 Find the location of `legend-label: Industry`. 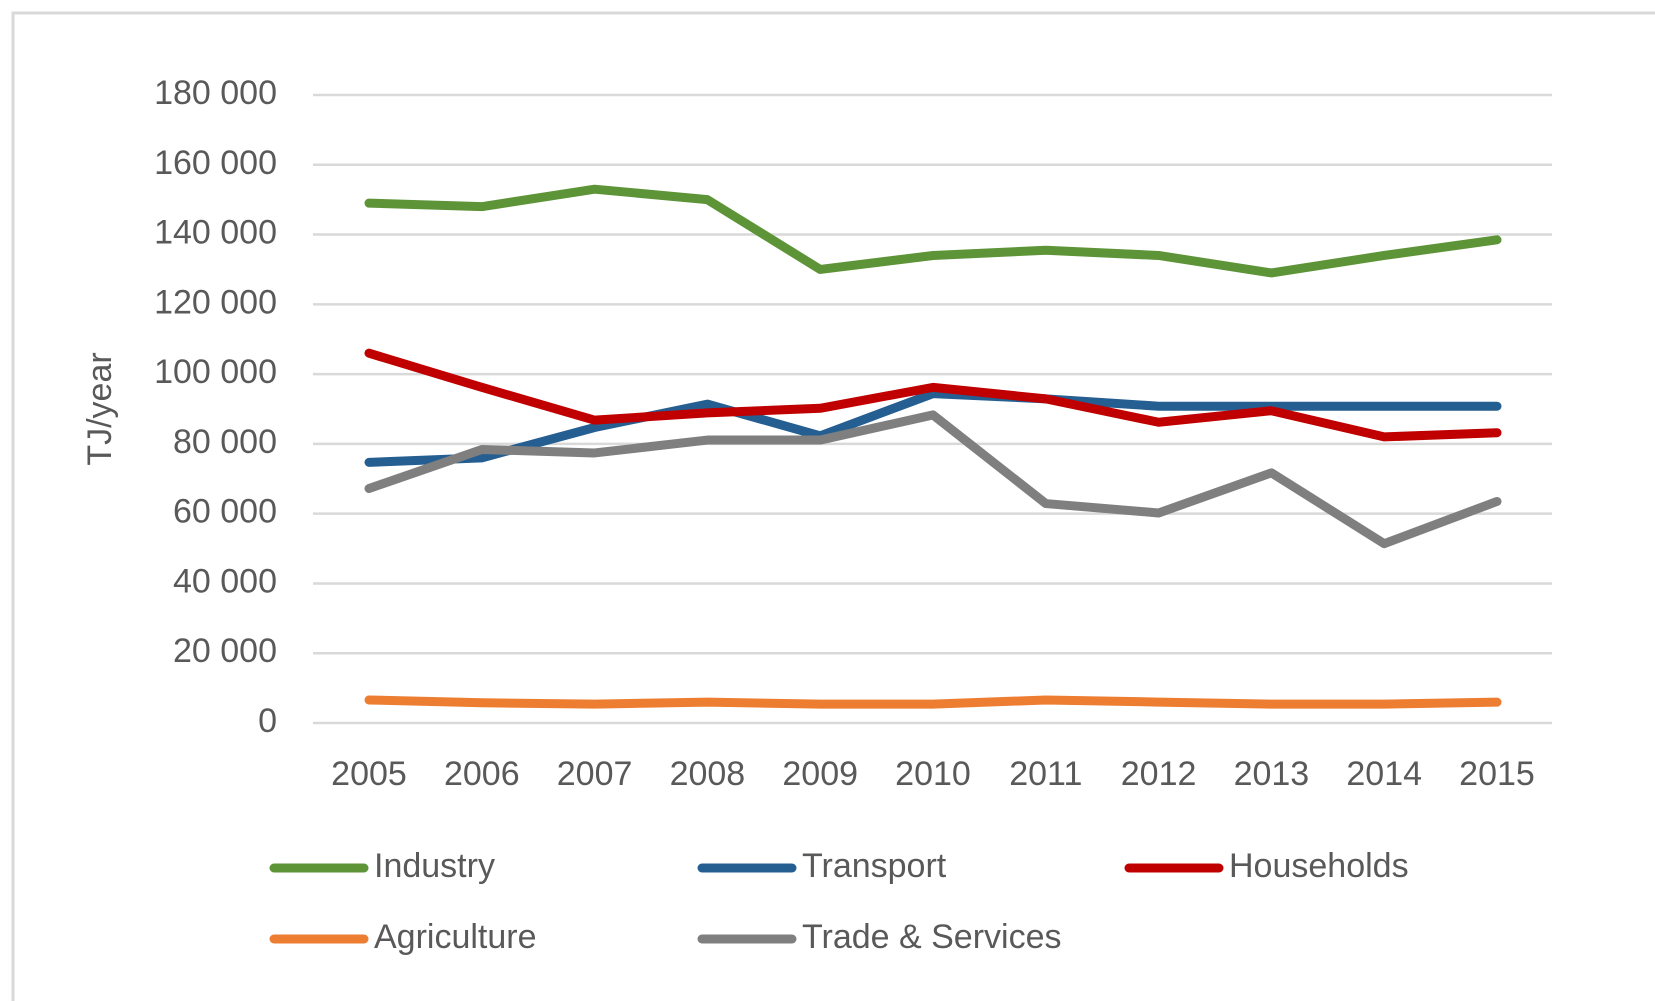

legend-label: Industry is located at coordinates (434, 866).